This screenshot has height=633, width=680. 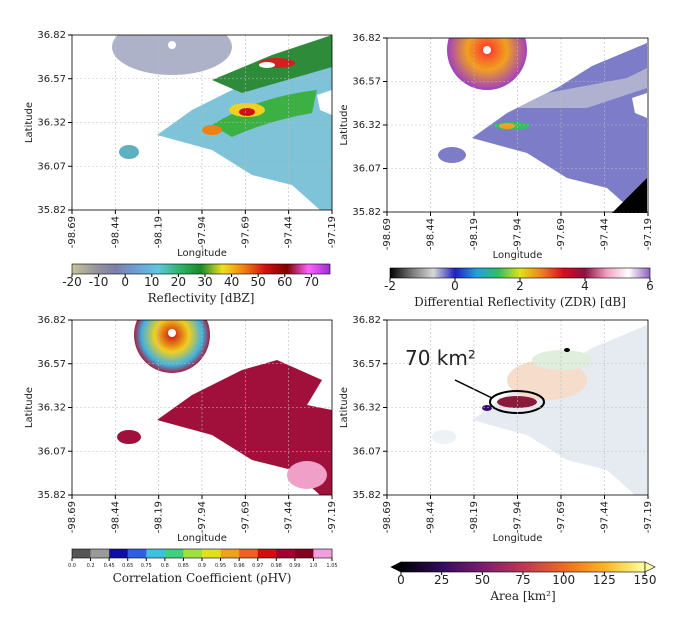 I want to click on colorbar-tick-label: 0.99, so click(x=294, y=566).